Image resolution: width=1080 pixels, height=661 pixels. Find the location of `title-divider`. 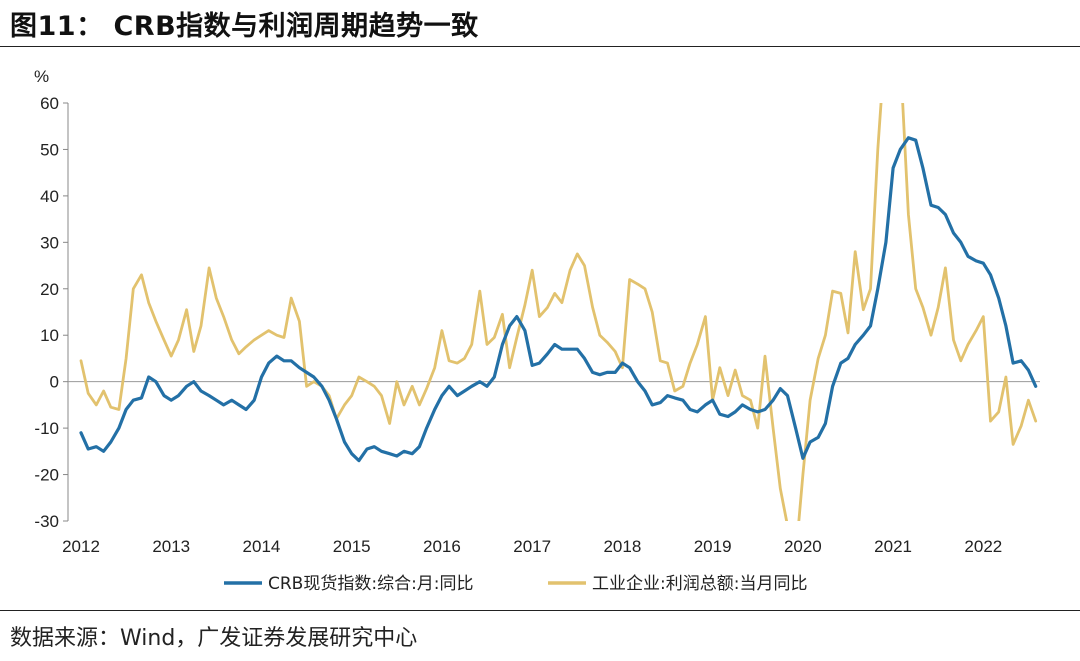

title-divider is located at coordinates (540, 46).